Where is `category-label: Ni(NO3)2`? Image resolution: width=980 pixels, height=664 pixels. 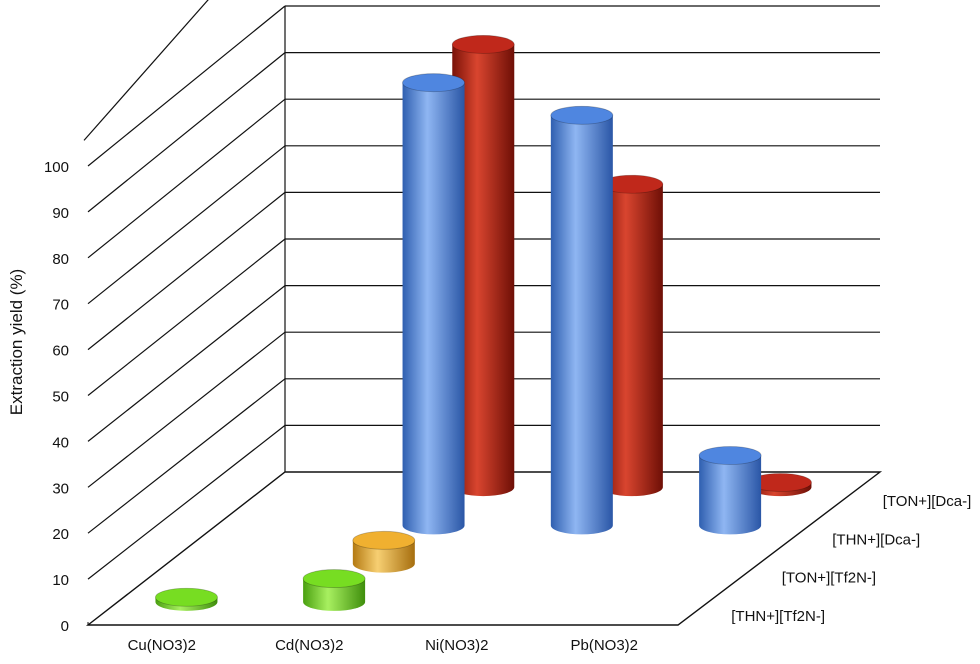 category-label: Ni(NO3)2 is located at coordinates (456, 645).